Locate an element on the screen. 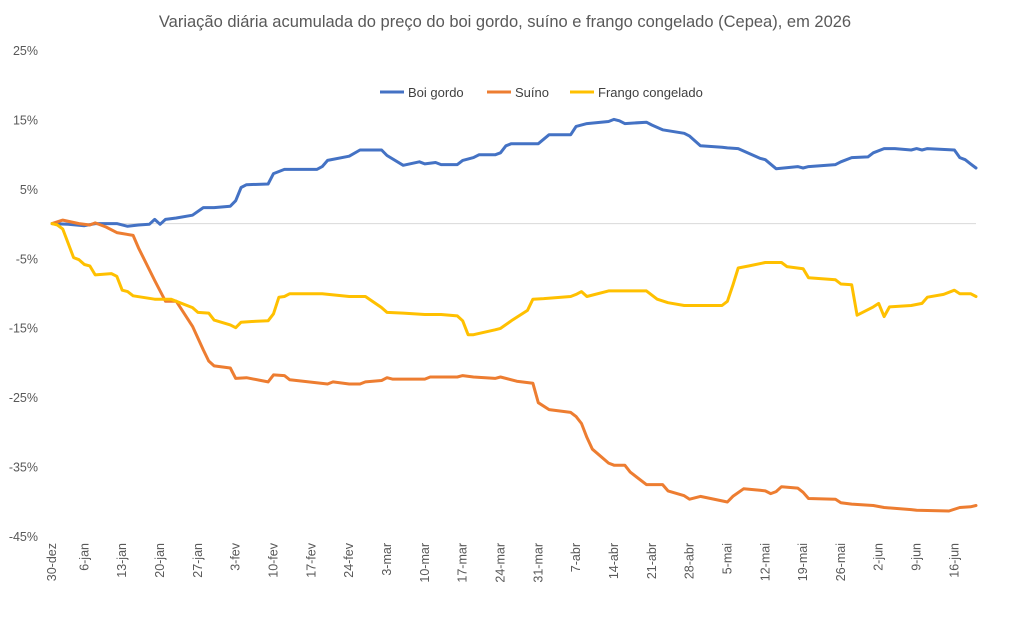  x-tick-label: 17-fev is located at coordinates (311, 559).